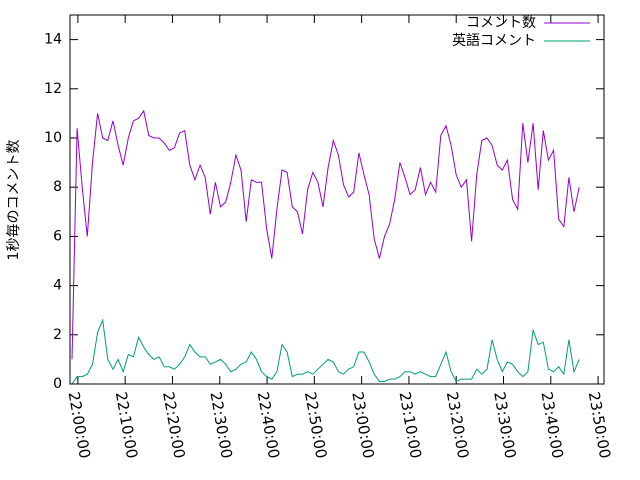 The width and height of the screenshot is (640, 480). I want to click on legend-label: 英語コメント, so click(494, 40).